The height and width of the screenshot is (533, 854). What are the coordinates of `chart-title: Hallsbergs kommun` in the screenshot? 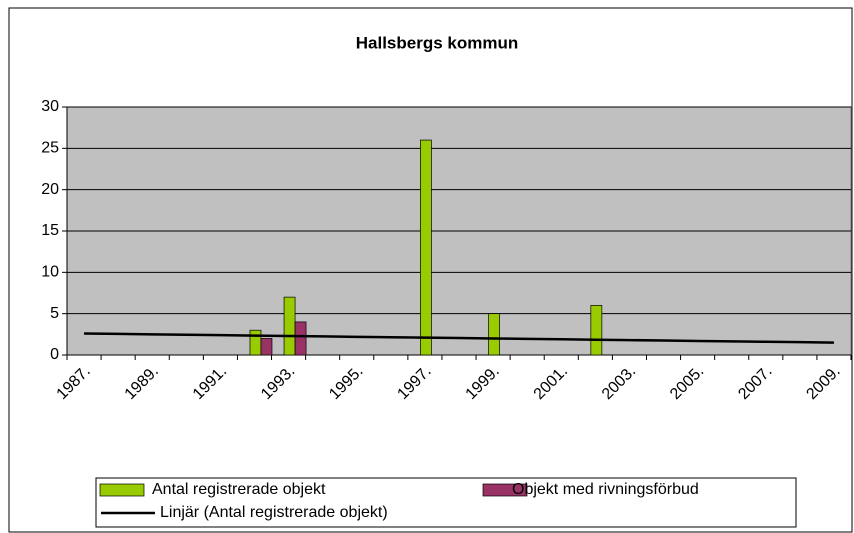 It's located at (437, 42).